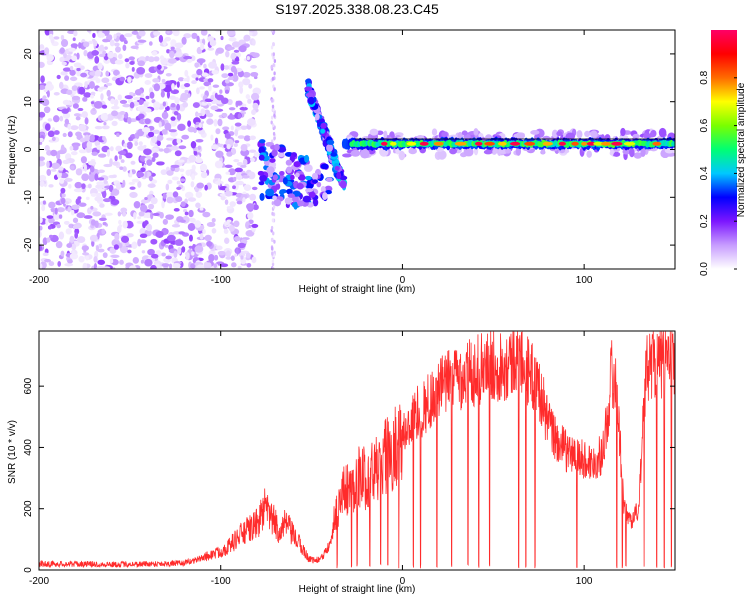  I want to click on snr-x-tick-label: -100, so click(221, 581).